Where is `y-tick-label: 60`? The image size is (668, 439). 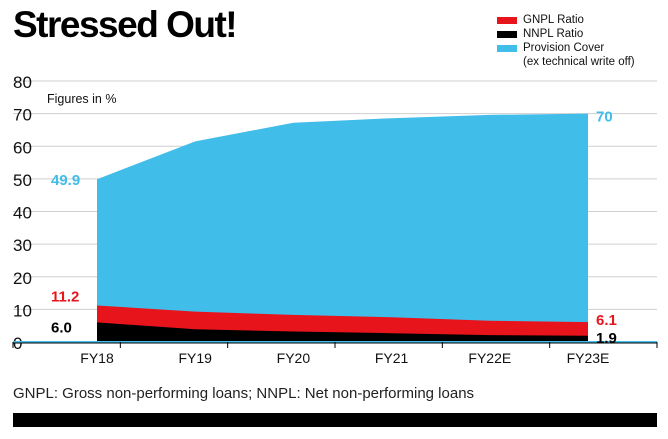 y-tick-label: 60 is located at coordinates (22, 147).